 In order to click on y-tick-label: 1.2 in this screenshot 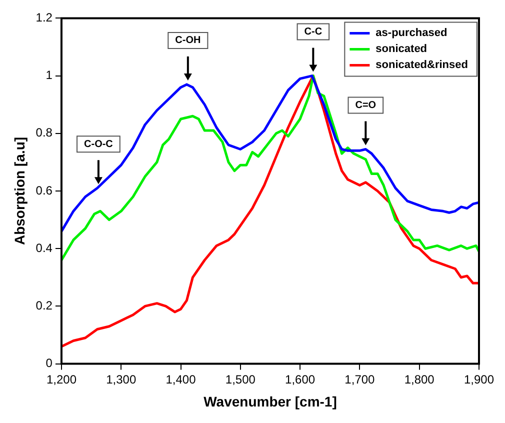, I will do `click(44, 17)`.